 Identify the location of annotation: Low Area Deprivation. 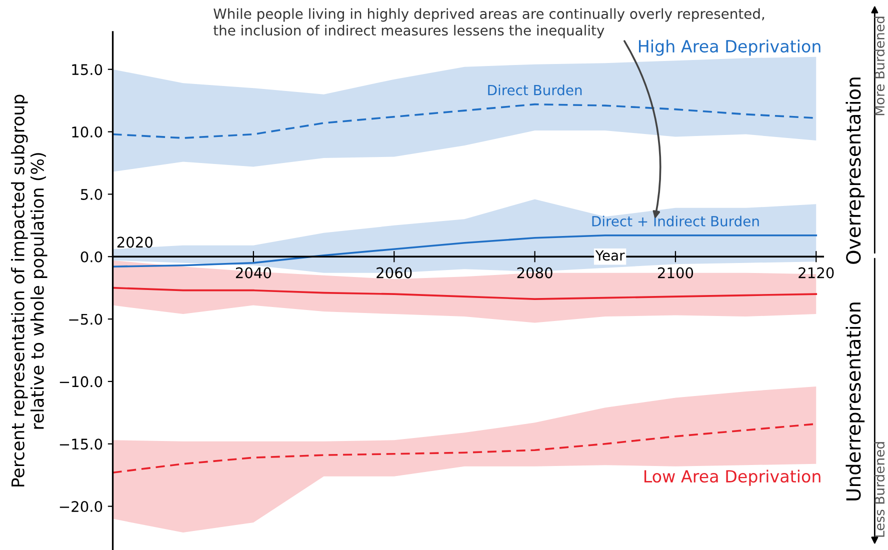
(732, 478).